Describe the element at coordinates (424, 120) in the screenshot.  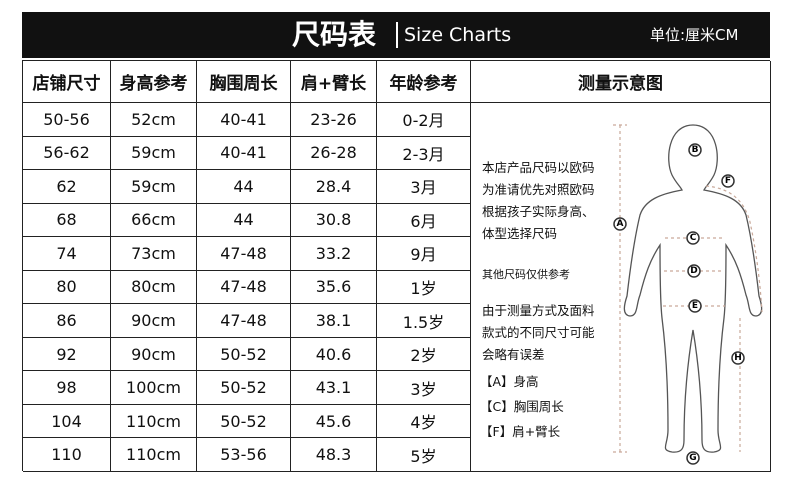
I see `table-cell: 0-2月` at that location.